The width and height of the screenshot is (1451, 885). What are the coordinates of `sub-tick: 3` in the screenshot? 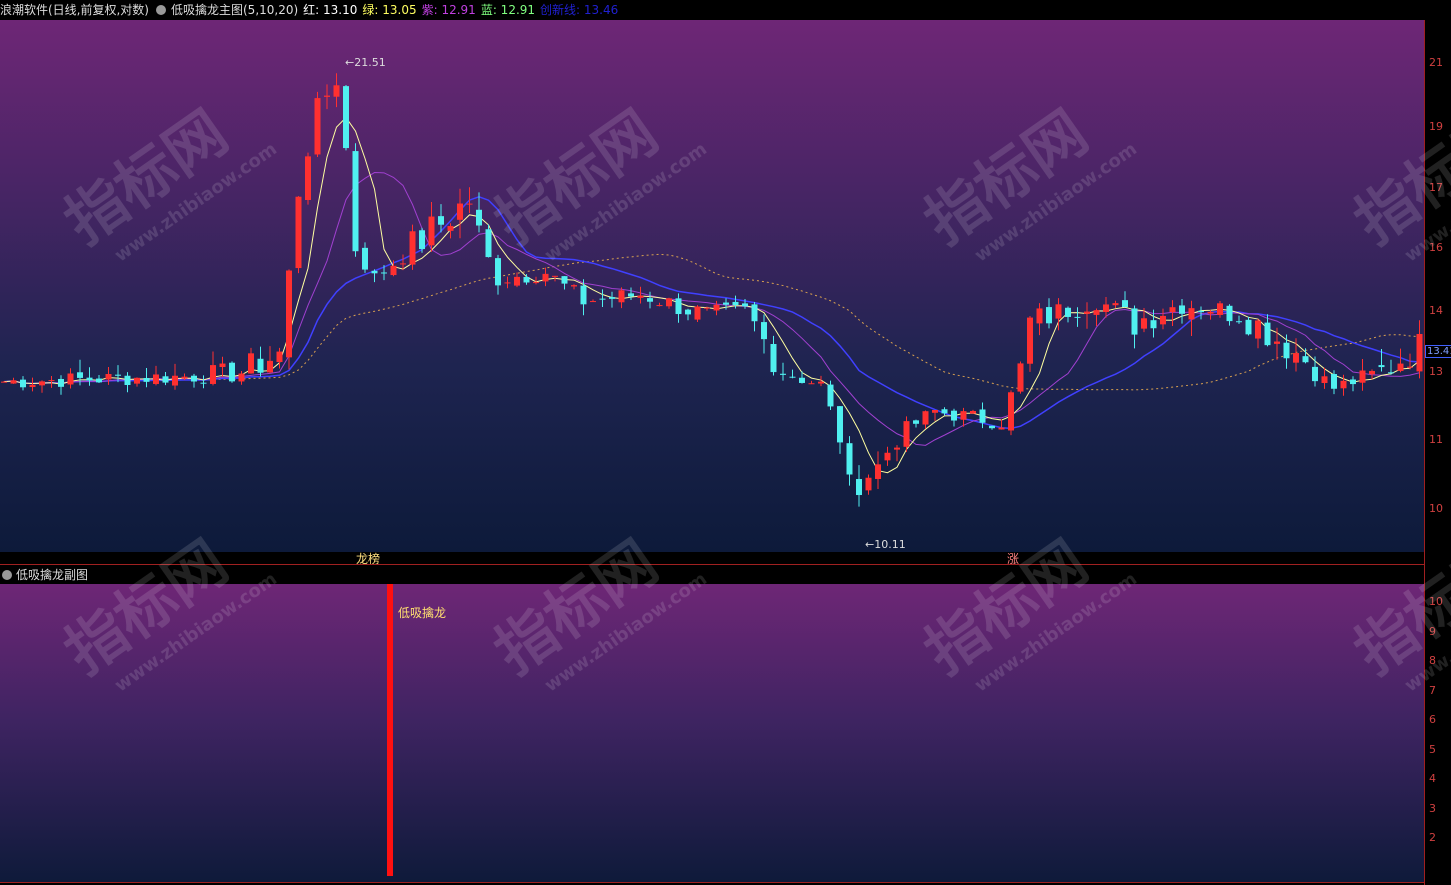 It's located at (1432, 808).